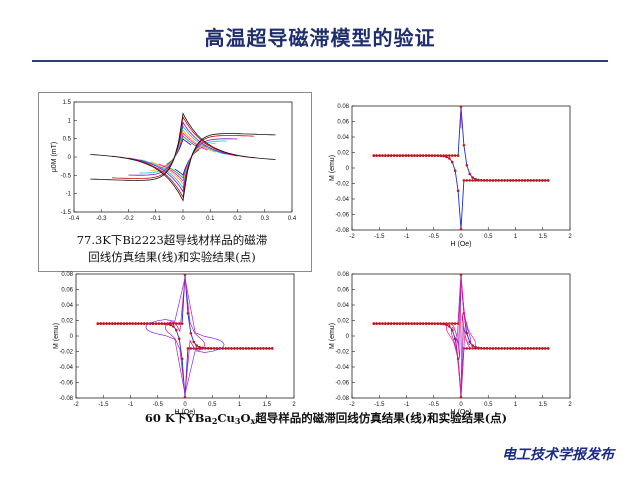  Describe the element at coordinates (178, 418) in the screenshot. I see `caption-ybco-pre: 60 K下YBa` at that location.